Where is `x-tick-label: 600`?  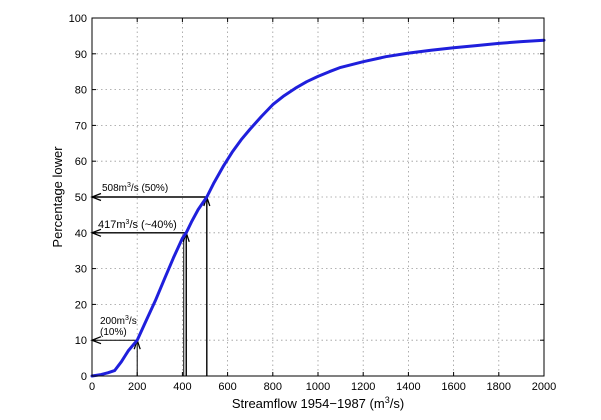 x-tick-label: 600 is located at coordinates (227, 387).